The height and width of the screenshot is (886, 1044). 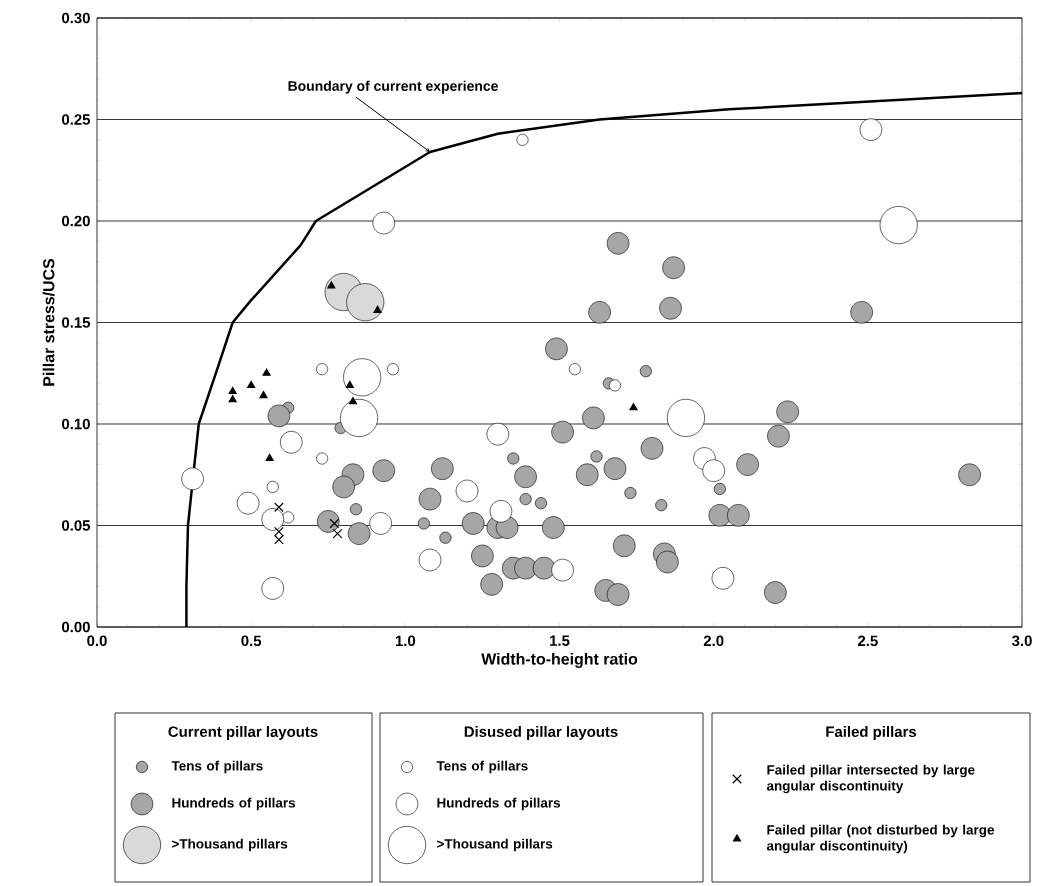 I want to click on y-tick-label: 0.05, so click(x=76, y=525).